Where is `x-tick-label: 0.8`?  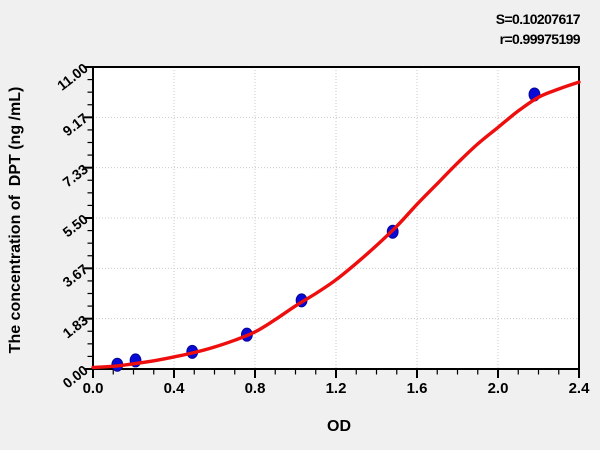 x-tick-label: 0.8 is located at coordinates (255, 388).